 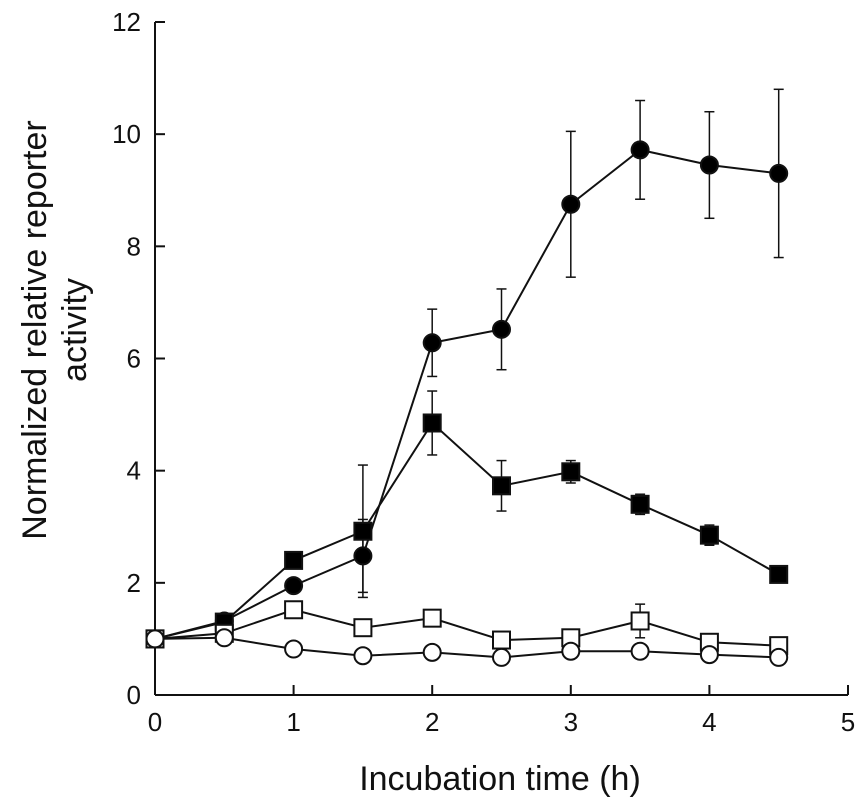 What do you see at coordinates (75, 330) in the screenshot?
I see `y-axis-label-line-2: activity` at bounding box center [75, 330].